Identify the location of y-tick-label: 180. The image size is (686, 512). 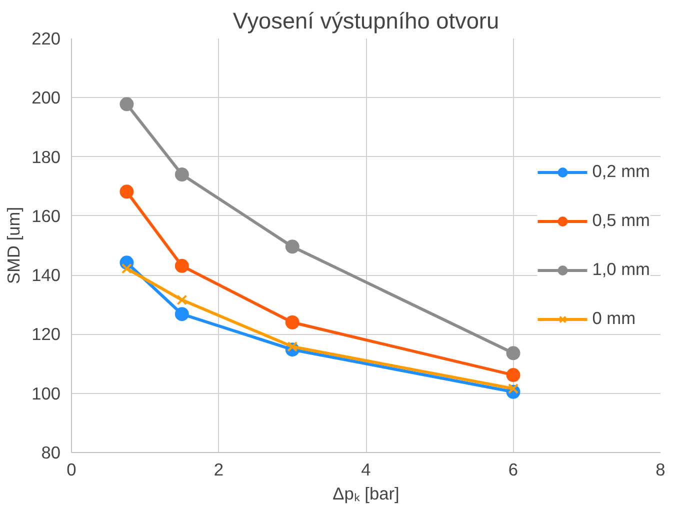
(46, 156).